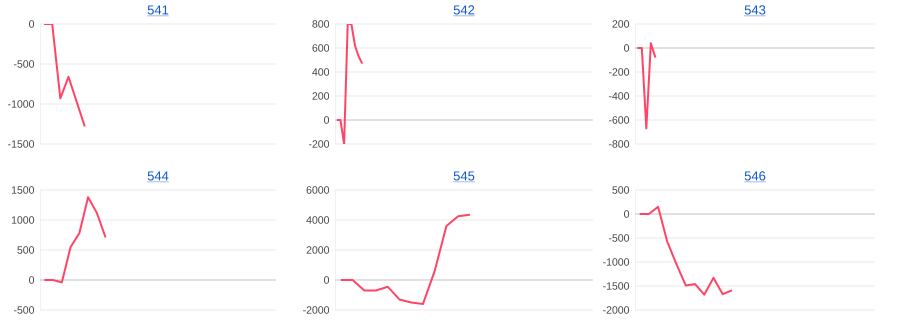 This screenshot has height=330, width=900. Describe the element at coordinates (619, 96) in the screenshot. I see `y-tick-label: -400` at that location.